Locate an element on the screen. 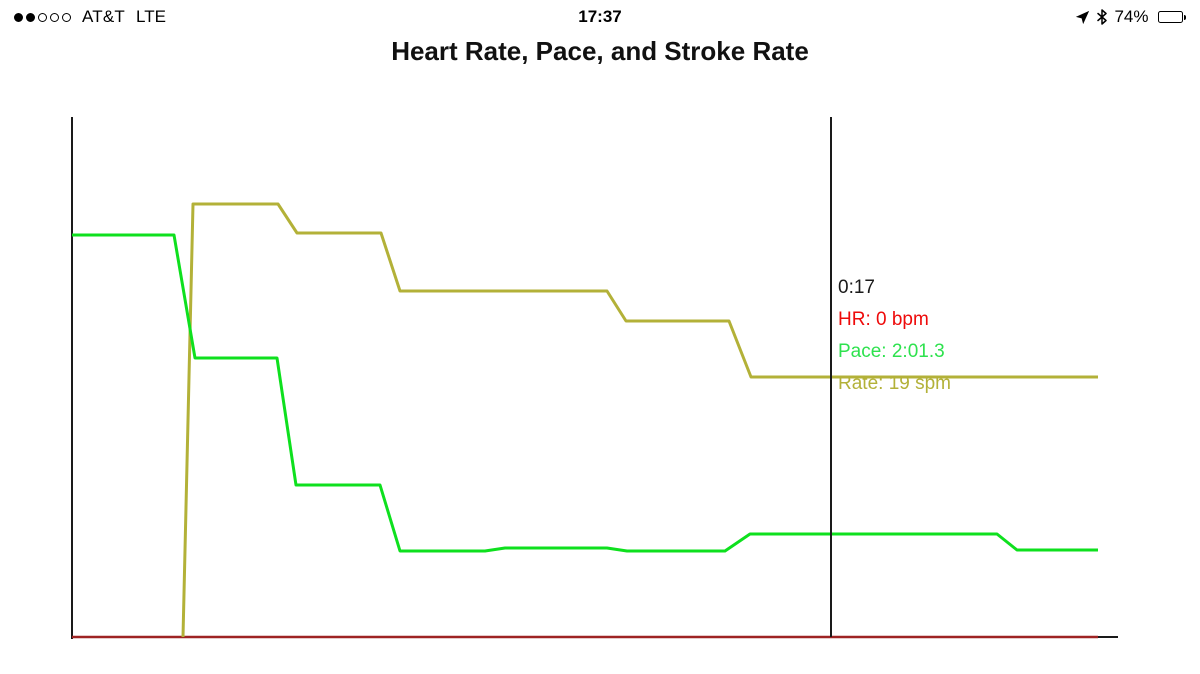  signal-strength-icon is located at coordinates (42, 17).